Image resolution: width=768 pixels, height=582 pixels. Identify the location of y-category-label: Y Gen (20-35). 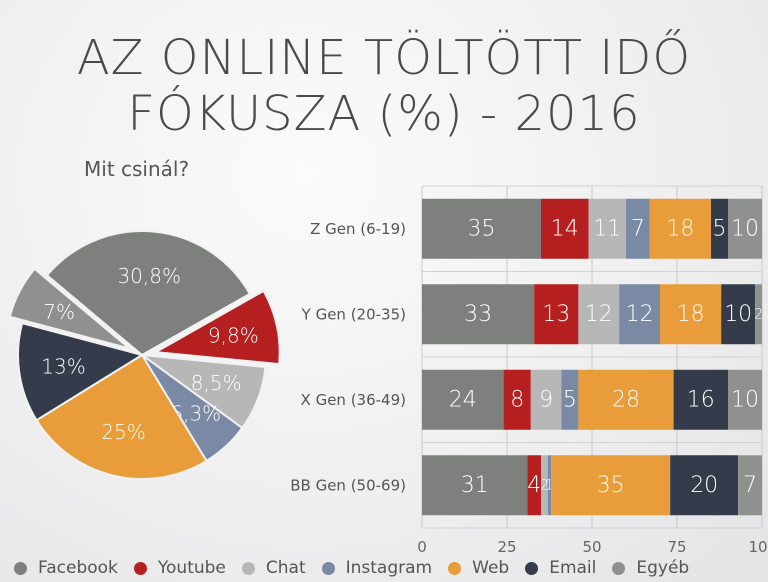
(353, 314).